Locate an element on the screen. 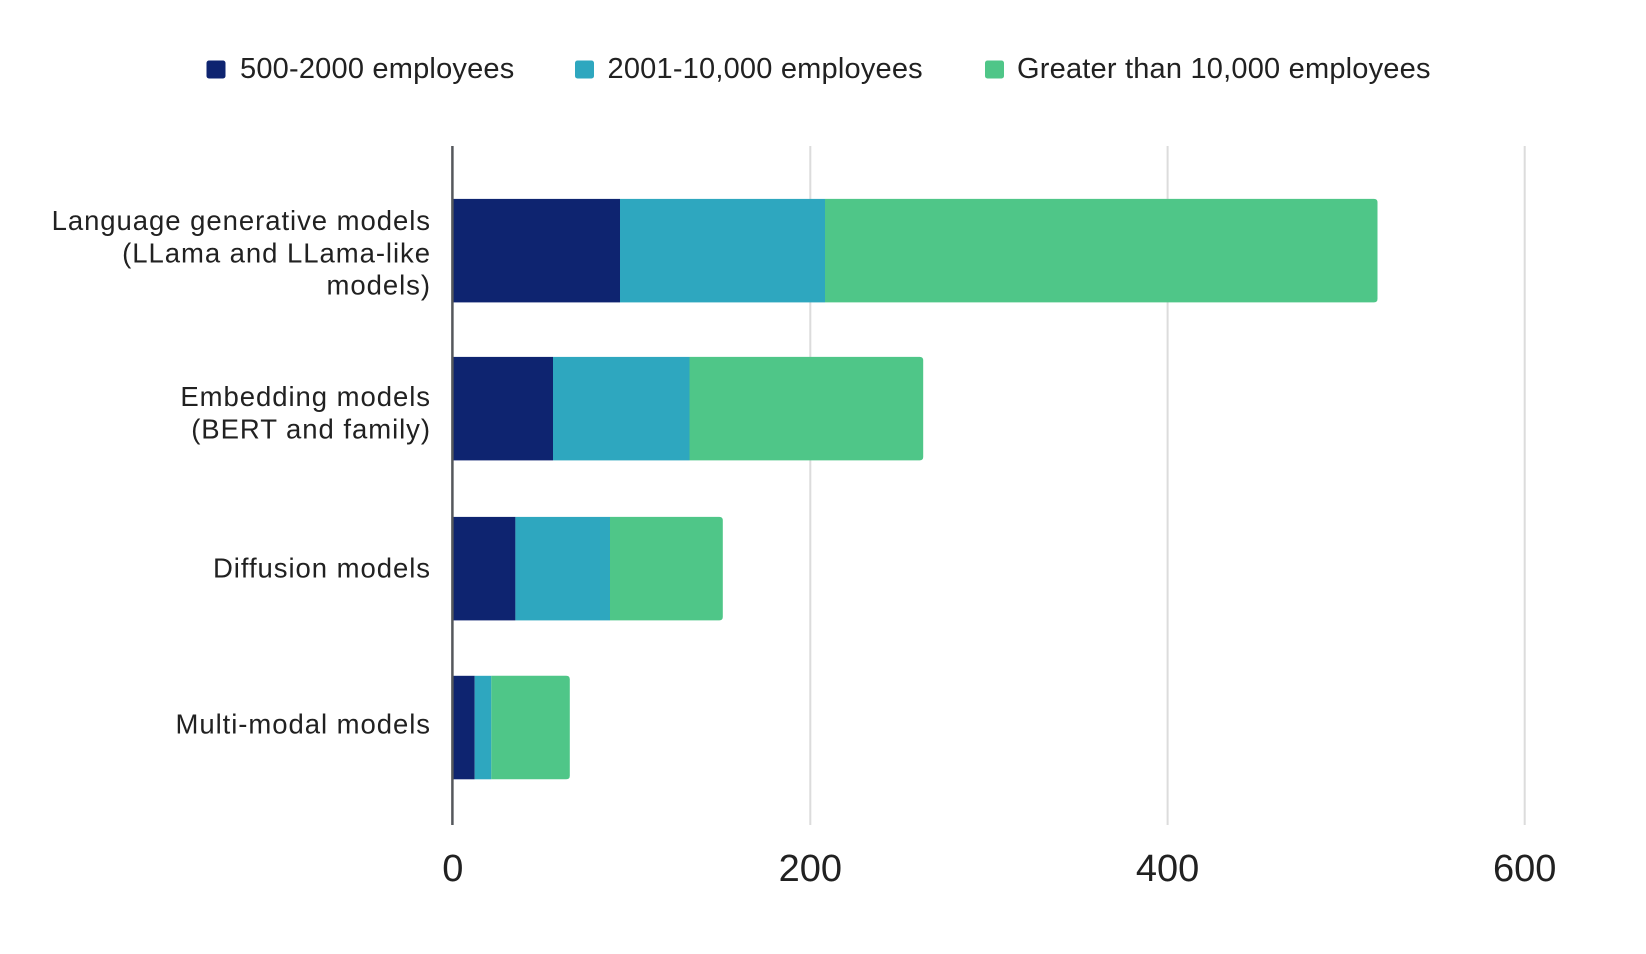 This screenshot has height=954, width=1646. svg-text: (LLama and LLama-like is located at coordinates (276, 252).